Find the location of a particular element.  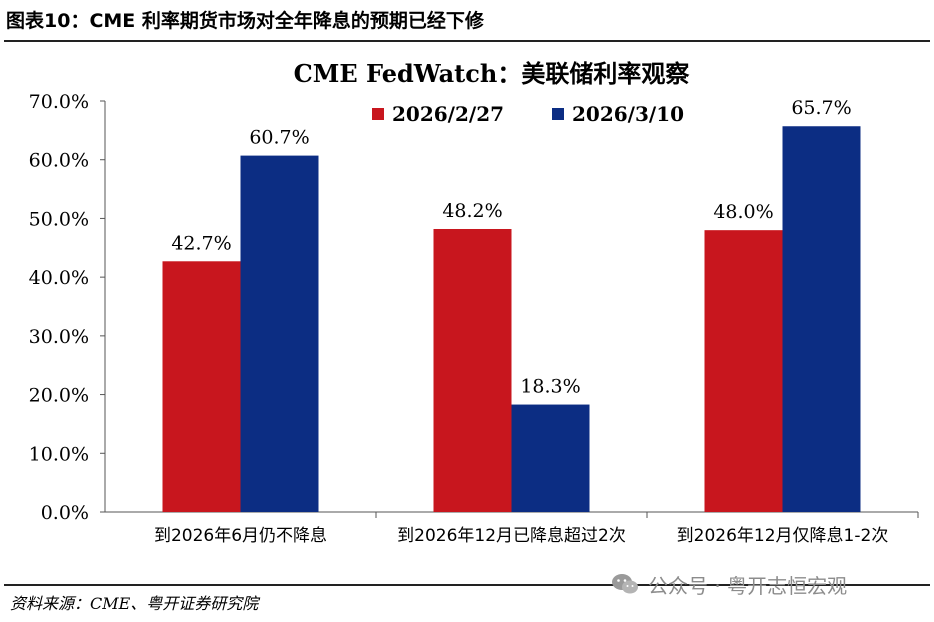

x-tick-label: 到2026年12月仅降息1-2次 is located at coordinates (783, 536).